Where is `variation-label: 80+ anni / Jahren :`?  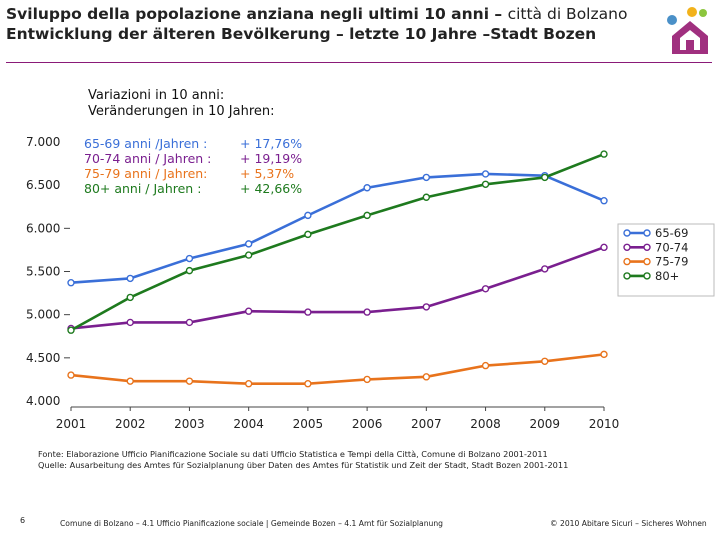
variation-label: 80+ anni / Jahren : is located at coordinates (143, 188).